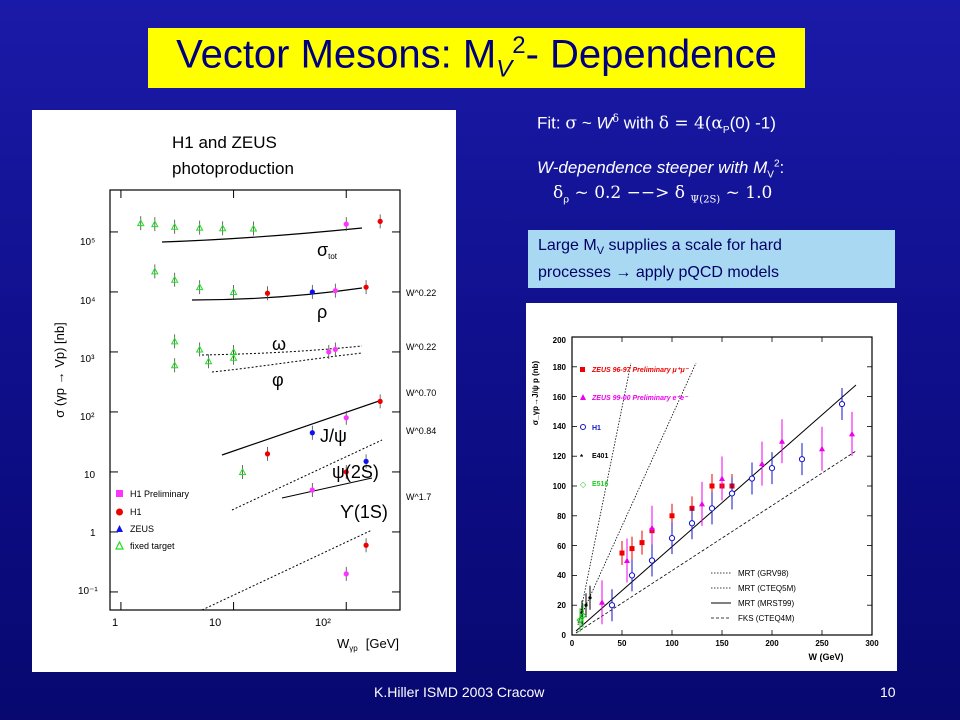  I want to click on legend-marker-e401: *, so click(582, 457).